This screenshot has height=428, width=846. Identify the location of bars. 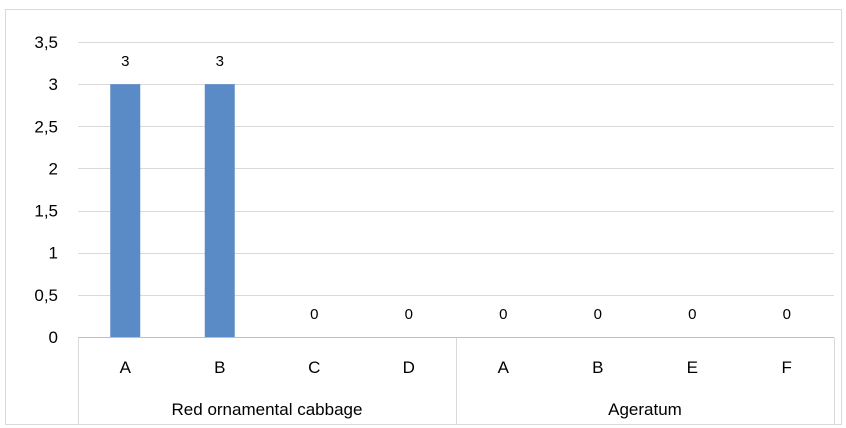
(172, 211).